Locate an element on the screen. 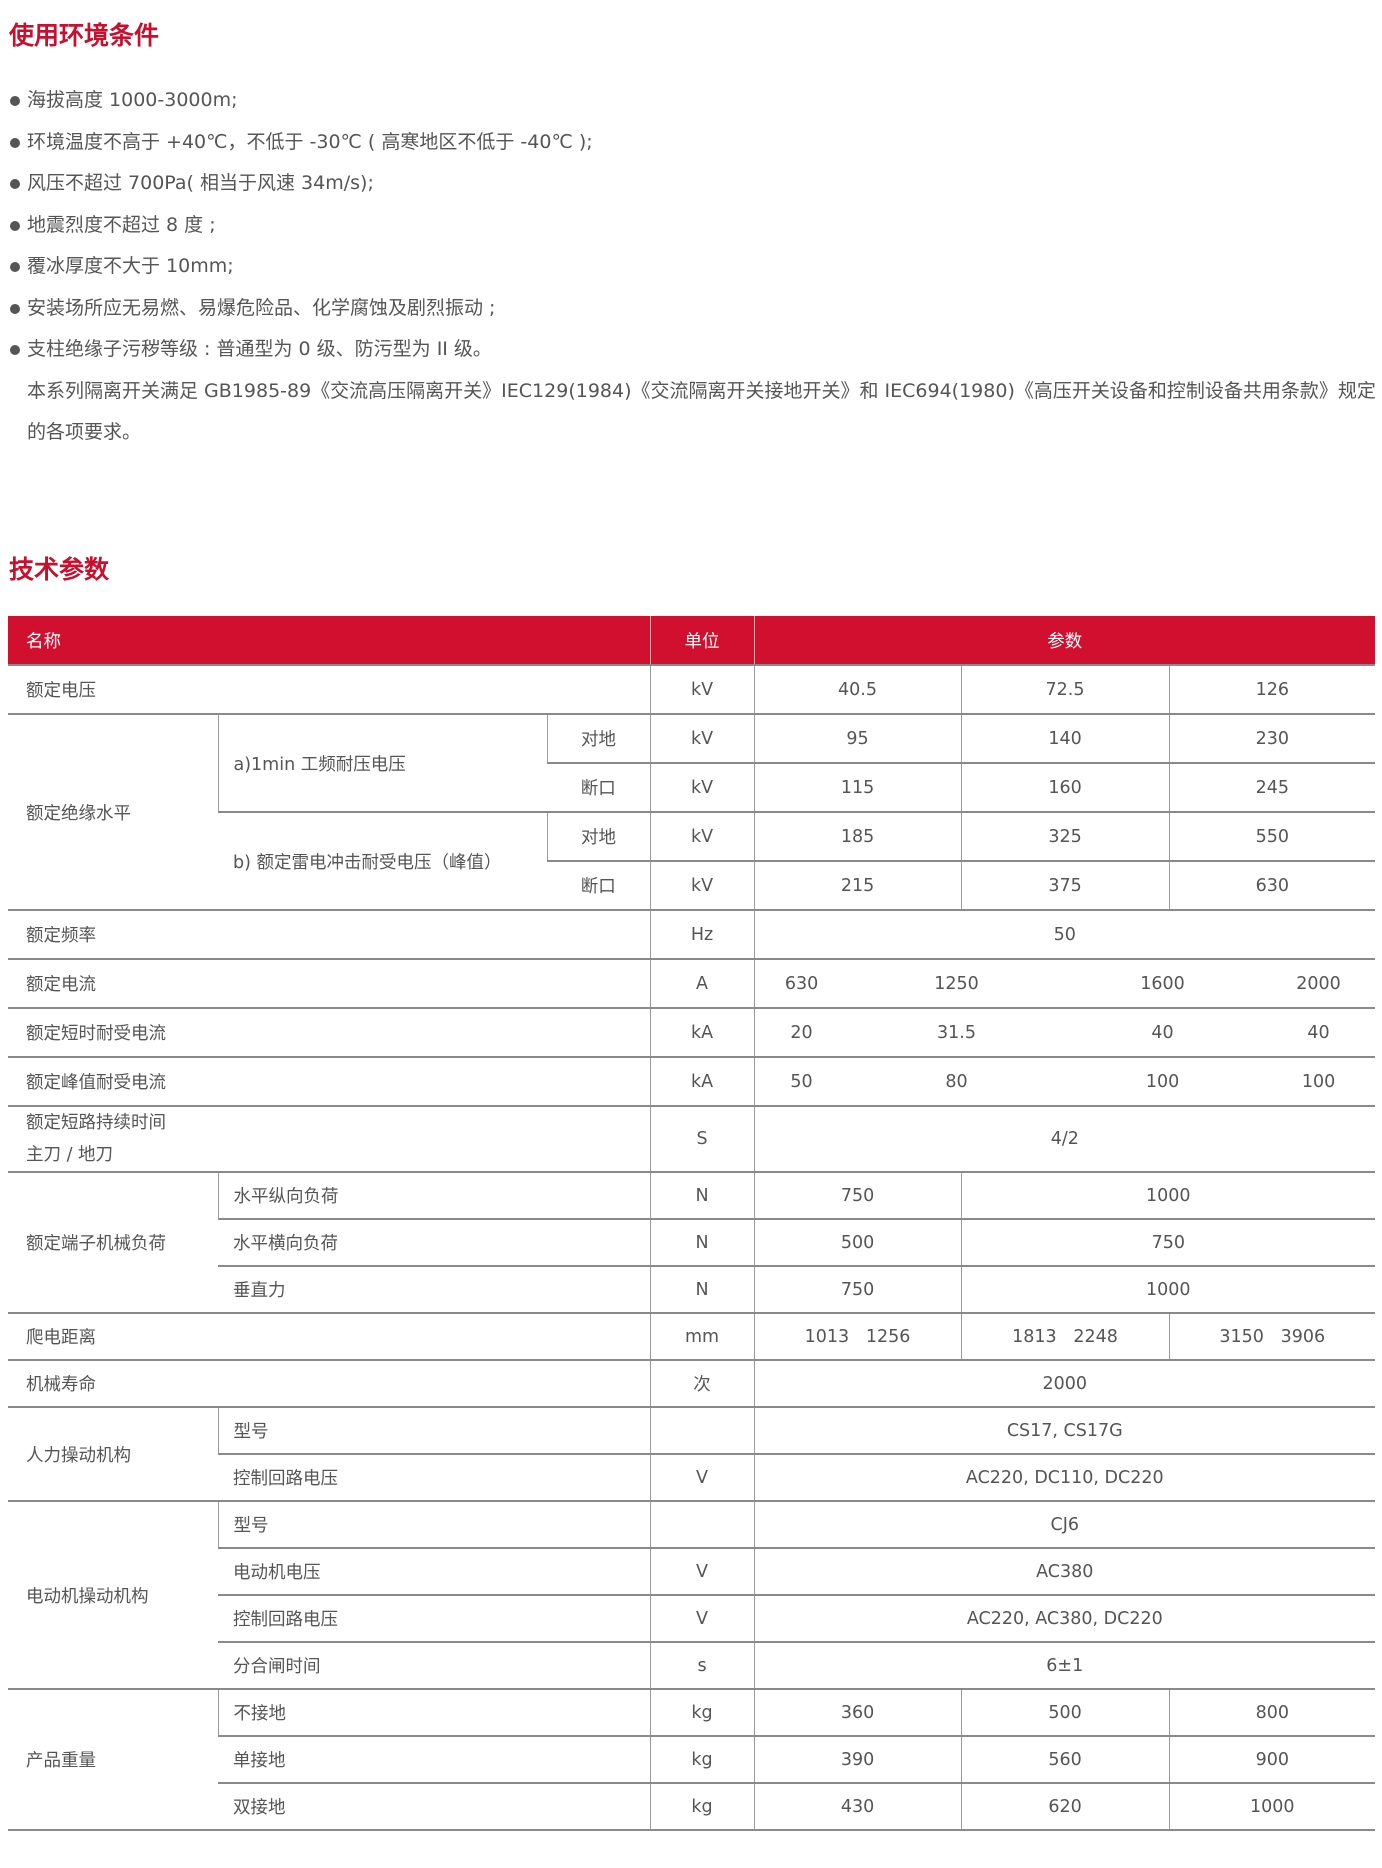 This screenshot has width=1382, height=1868. unit: S is located at coordinates (702, 1139).